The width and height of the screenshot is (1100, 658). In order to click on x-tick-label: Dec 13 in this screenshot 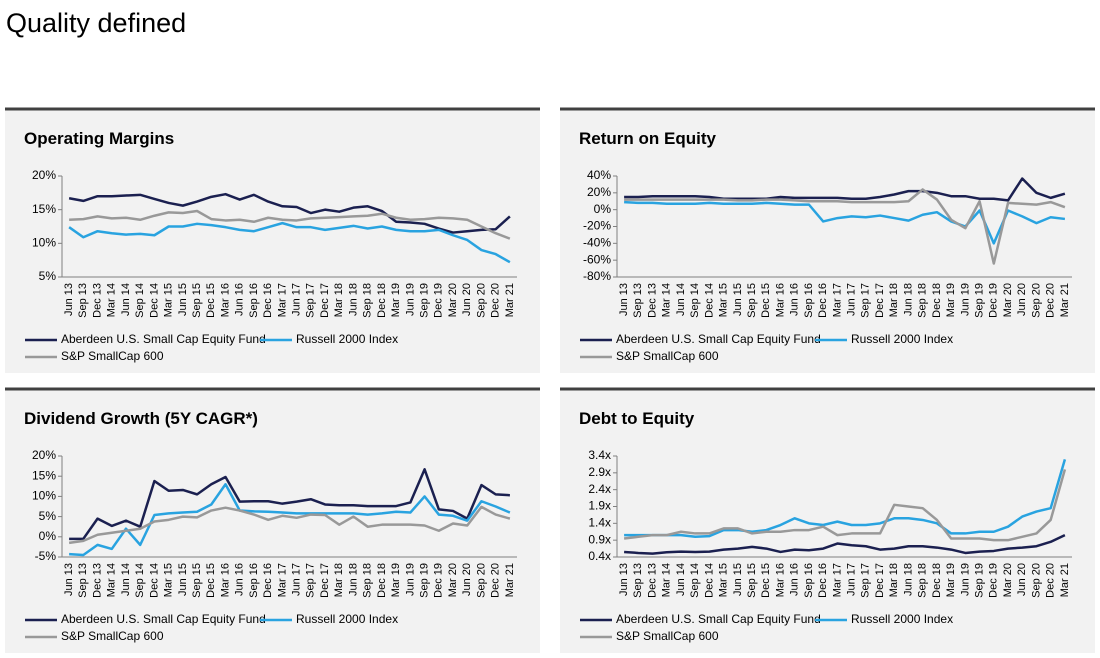, I will do `click(97, 580)`.